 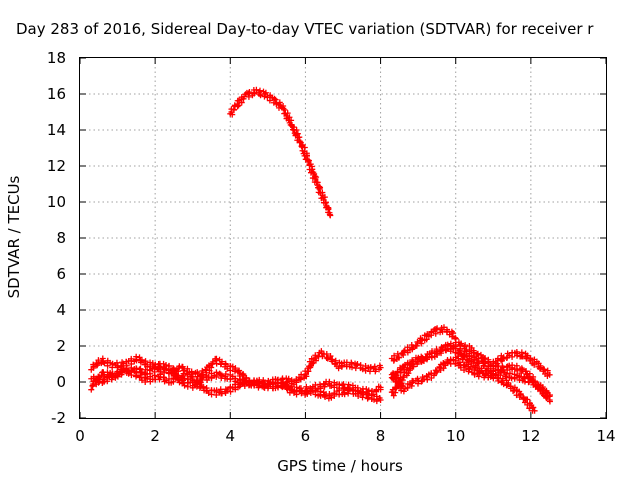 I want to click on y-tick-label: 2, so click(x=61, y=346).